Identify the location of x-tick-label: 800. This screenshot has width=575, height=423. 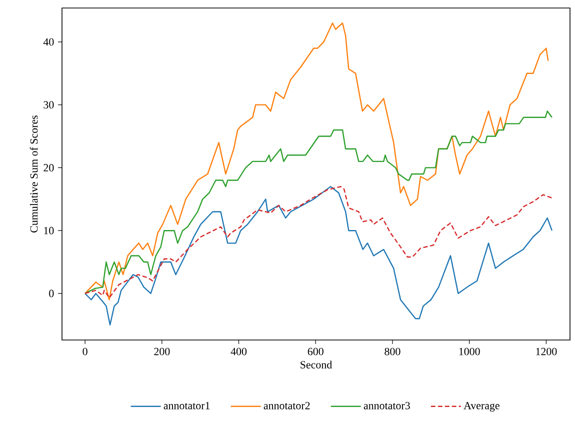
(392, 352).